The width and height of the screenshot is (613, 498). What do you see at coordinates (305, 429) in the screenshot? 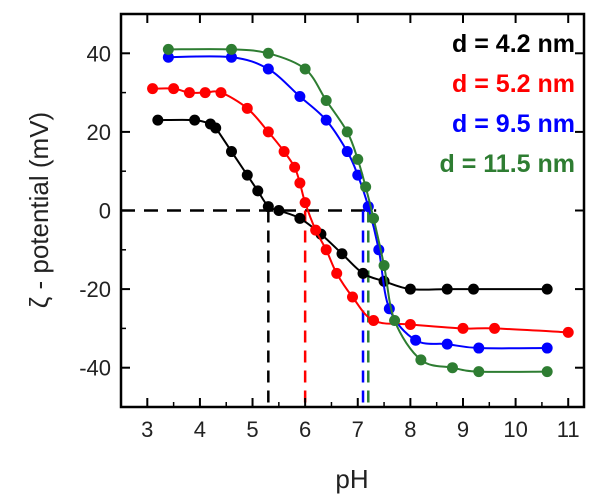
I see `x-tick-label: 6` at bounding box center [305, 429].